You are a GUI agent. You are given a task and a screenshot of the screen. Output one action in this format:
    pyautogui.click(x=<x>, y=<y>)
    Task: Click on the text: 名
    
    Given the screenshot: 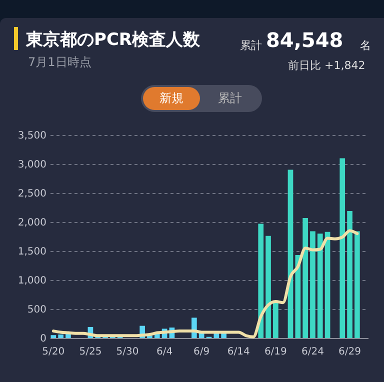 What is the action you would take?
    pyautogui.click(x=365, y=45)
    